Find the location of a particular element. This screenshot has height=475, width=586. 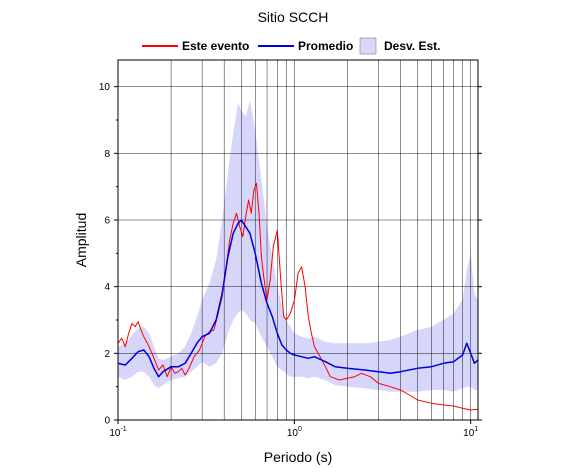

y-tick-label: 8 is located at coordinates (107, 154).